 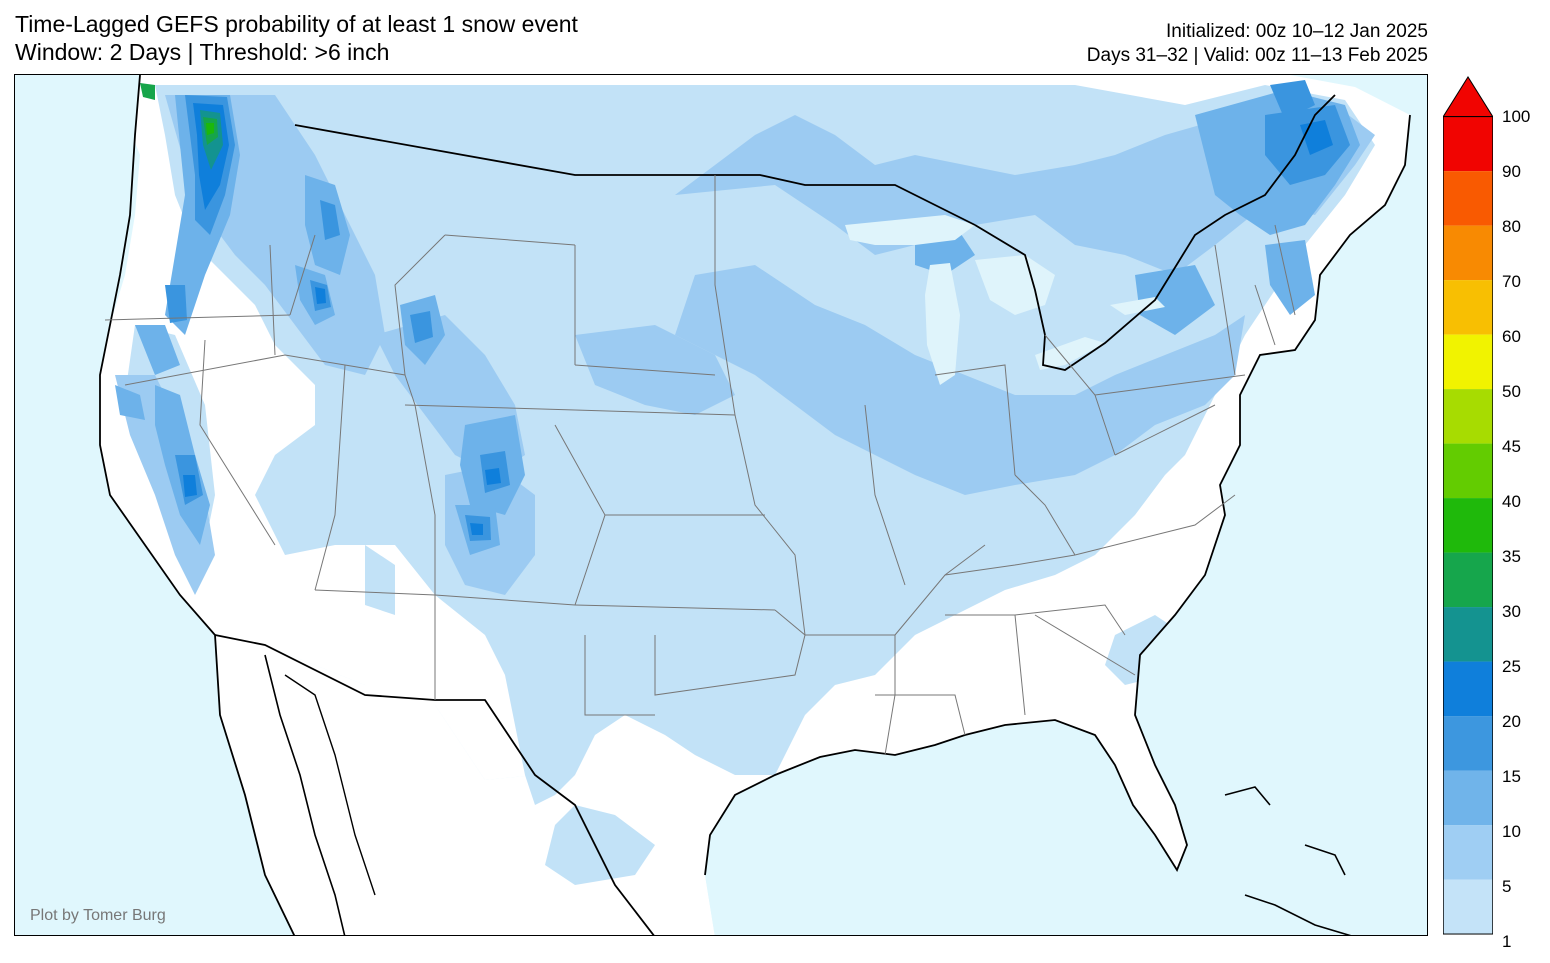 What do you see at coordinates (1511, 336) in the screenshot?
I see `colorbar-tick-label: 60` at bounding box center [1511, 336].